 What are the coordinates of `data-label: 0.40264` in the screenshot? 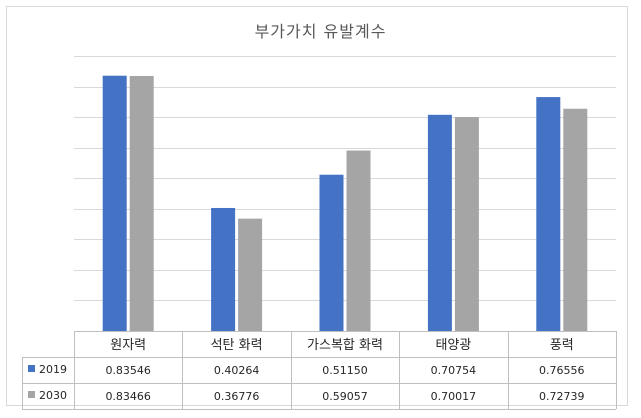 It's located at (237, 370).